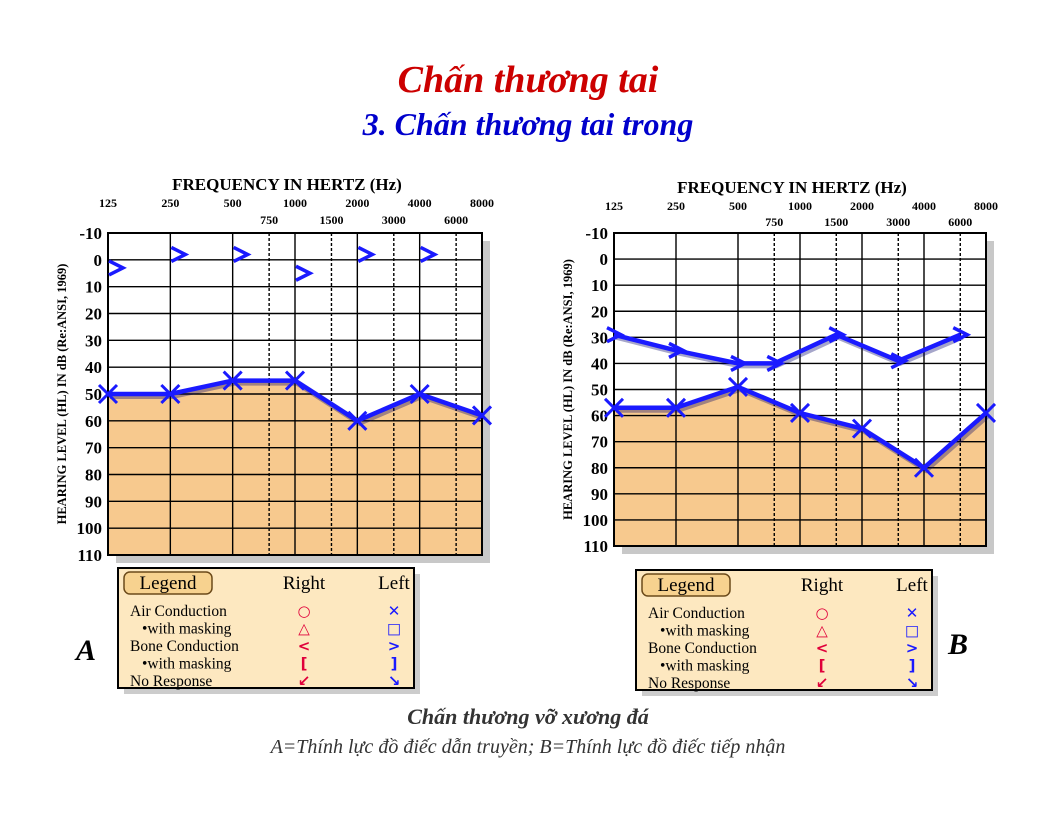  What do you see at coordinates (357, 203) in the screenshot?
I see `x-tick-label: 2000` at bounding box center [357, 203].